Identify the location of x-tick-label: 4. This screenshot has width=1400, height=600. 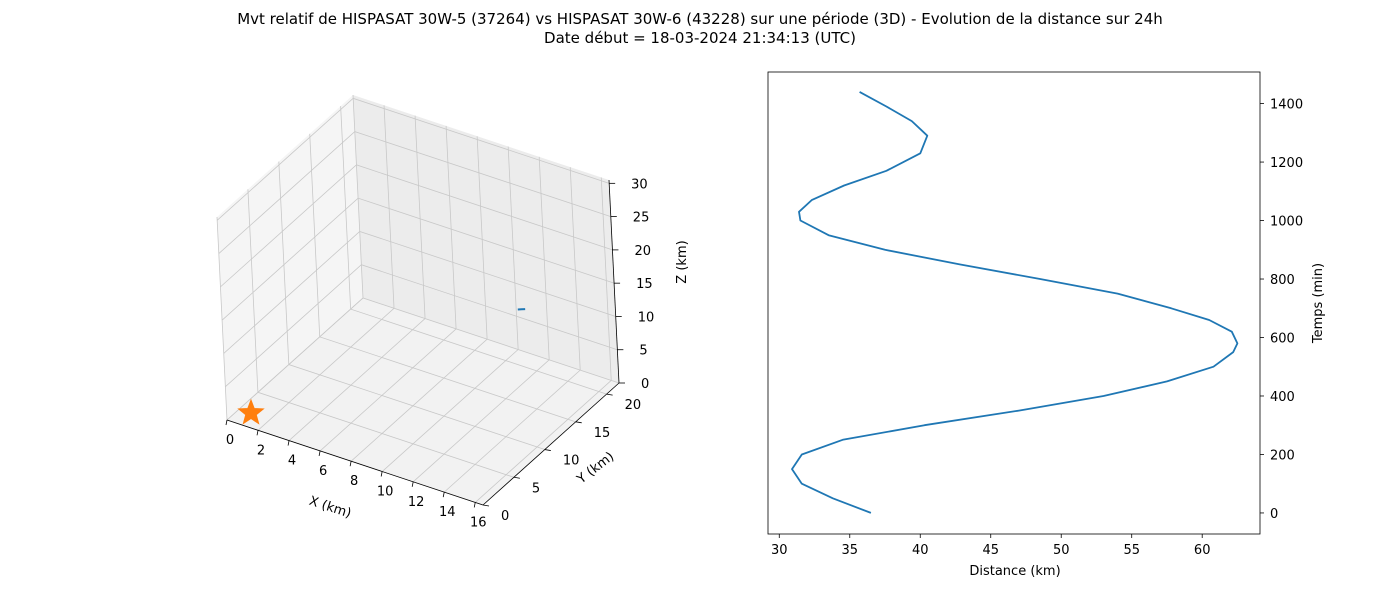
(292, 461).